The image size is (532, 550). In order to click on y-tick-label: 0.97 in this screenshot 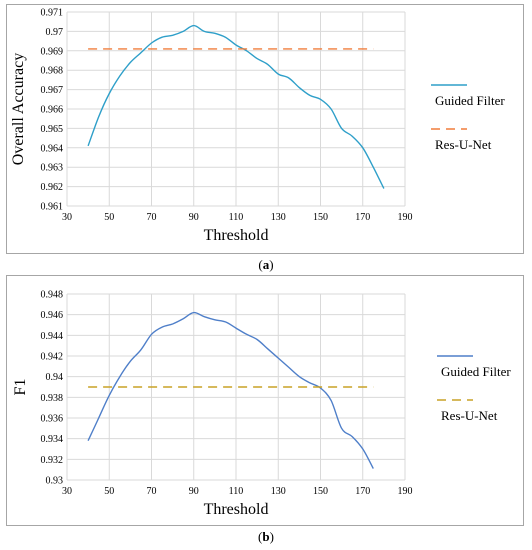, I will do `click(55, 32)`.